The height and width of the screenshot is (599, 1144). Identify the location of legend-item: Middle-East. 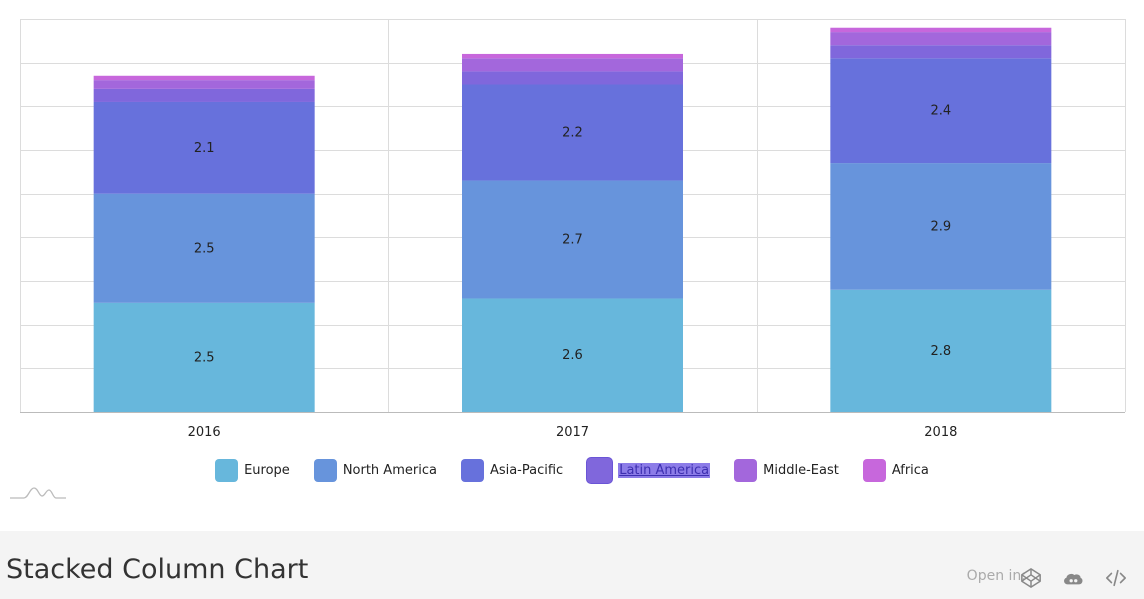
(786, 470).